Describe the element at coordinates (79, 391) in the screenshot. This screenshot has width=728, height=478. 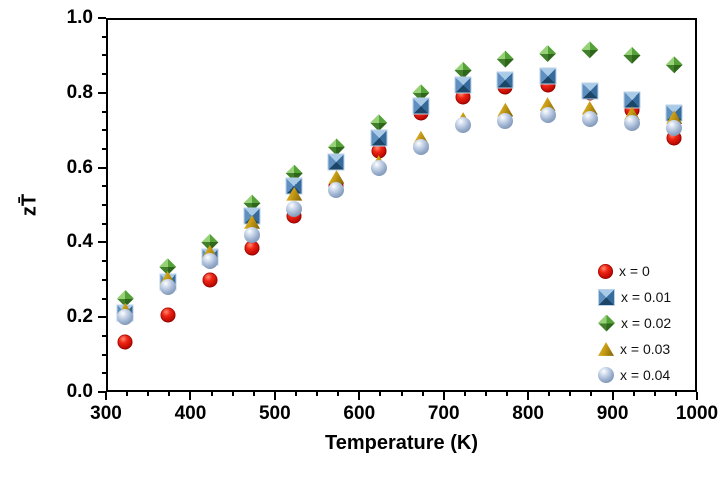
I see `y-axis-tick-label: 0.0` at that location.